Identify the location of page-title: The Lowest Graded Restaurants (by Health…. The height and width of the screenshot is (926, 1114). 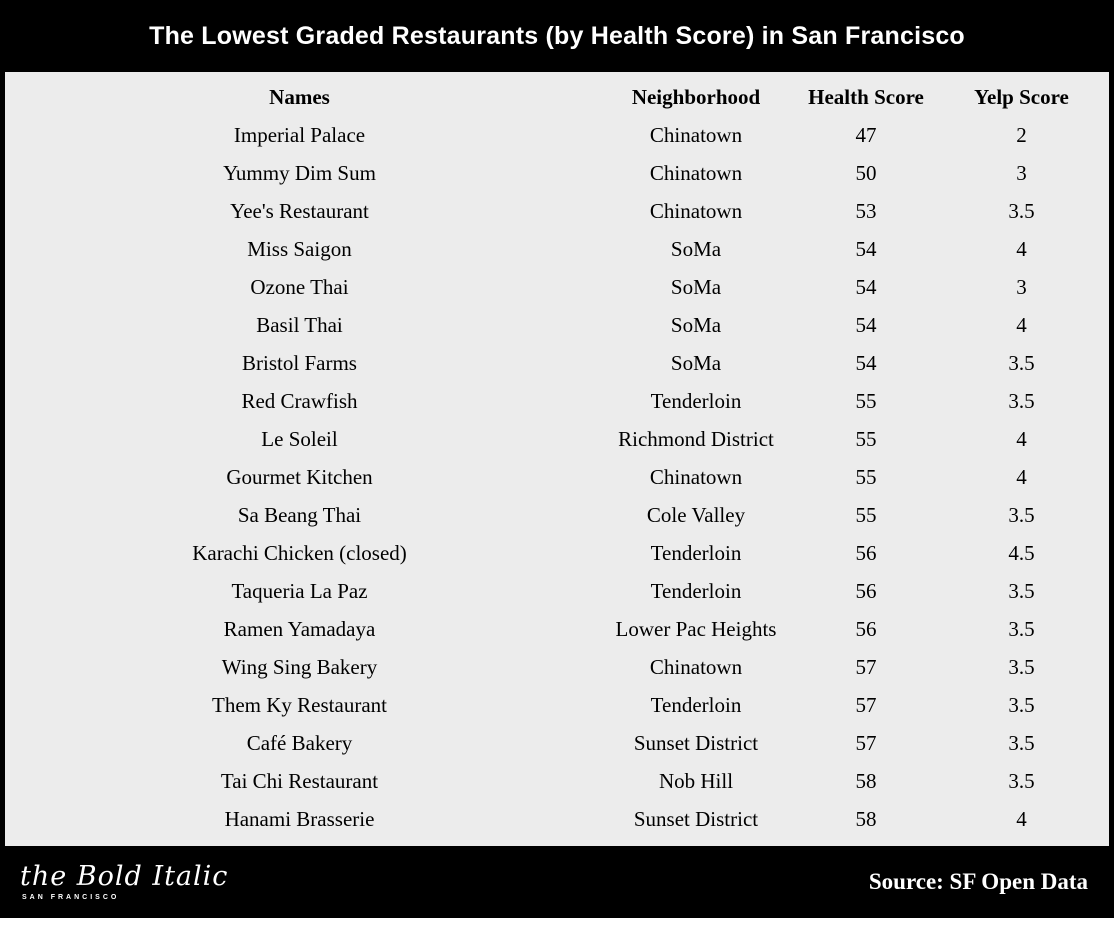
(557, 35).